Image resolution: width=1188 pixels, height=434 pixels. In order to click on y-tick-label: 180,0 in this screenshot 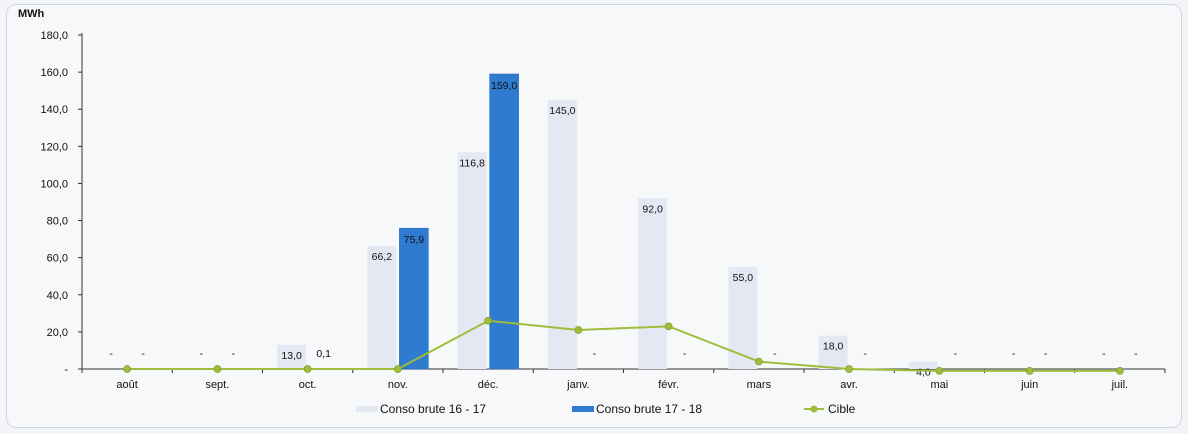, I will do `click(54, 36)`.